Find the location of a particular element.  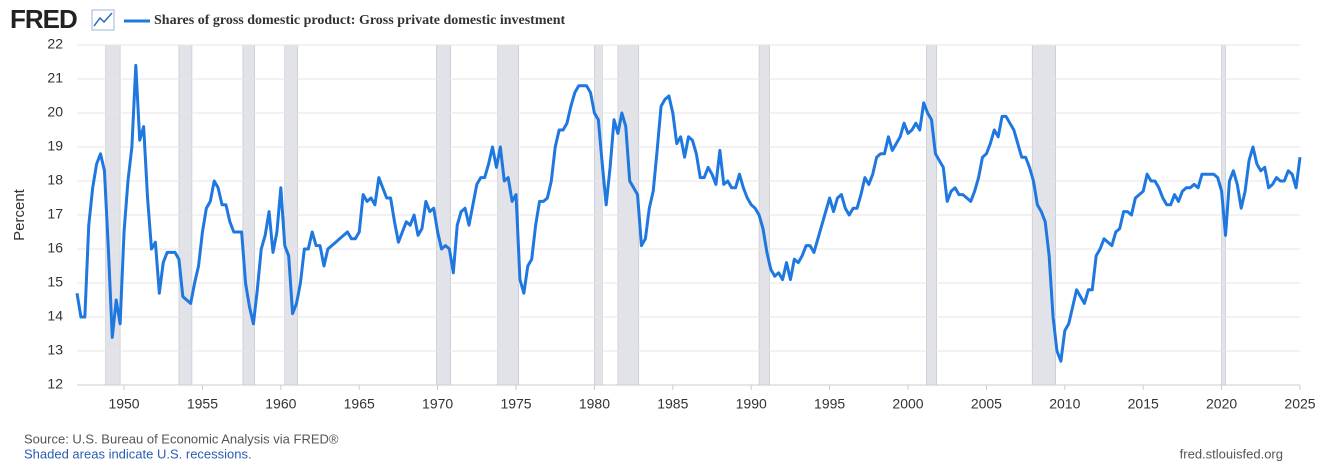

logo: FRED is located at coordinates (43, 19).